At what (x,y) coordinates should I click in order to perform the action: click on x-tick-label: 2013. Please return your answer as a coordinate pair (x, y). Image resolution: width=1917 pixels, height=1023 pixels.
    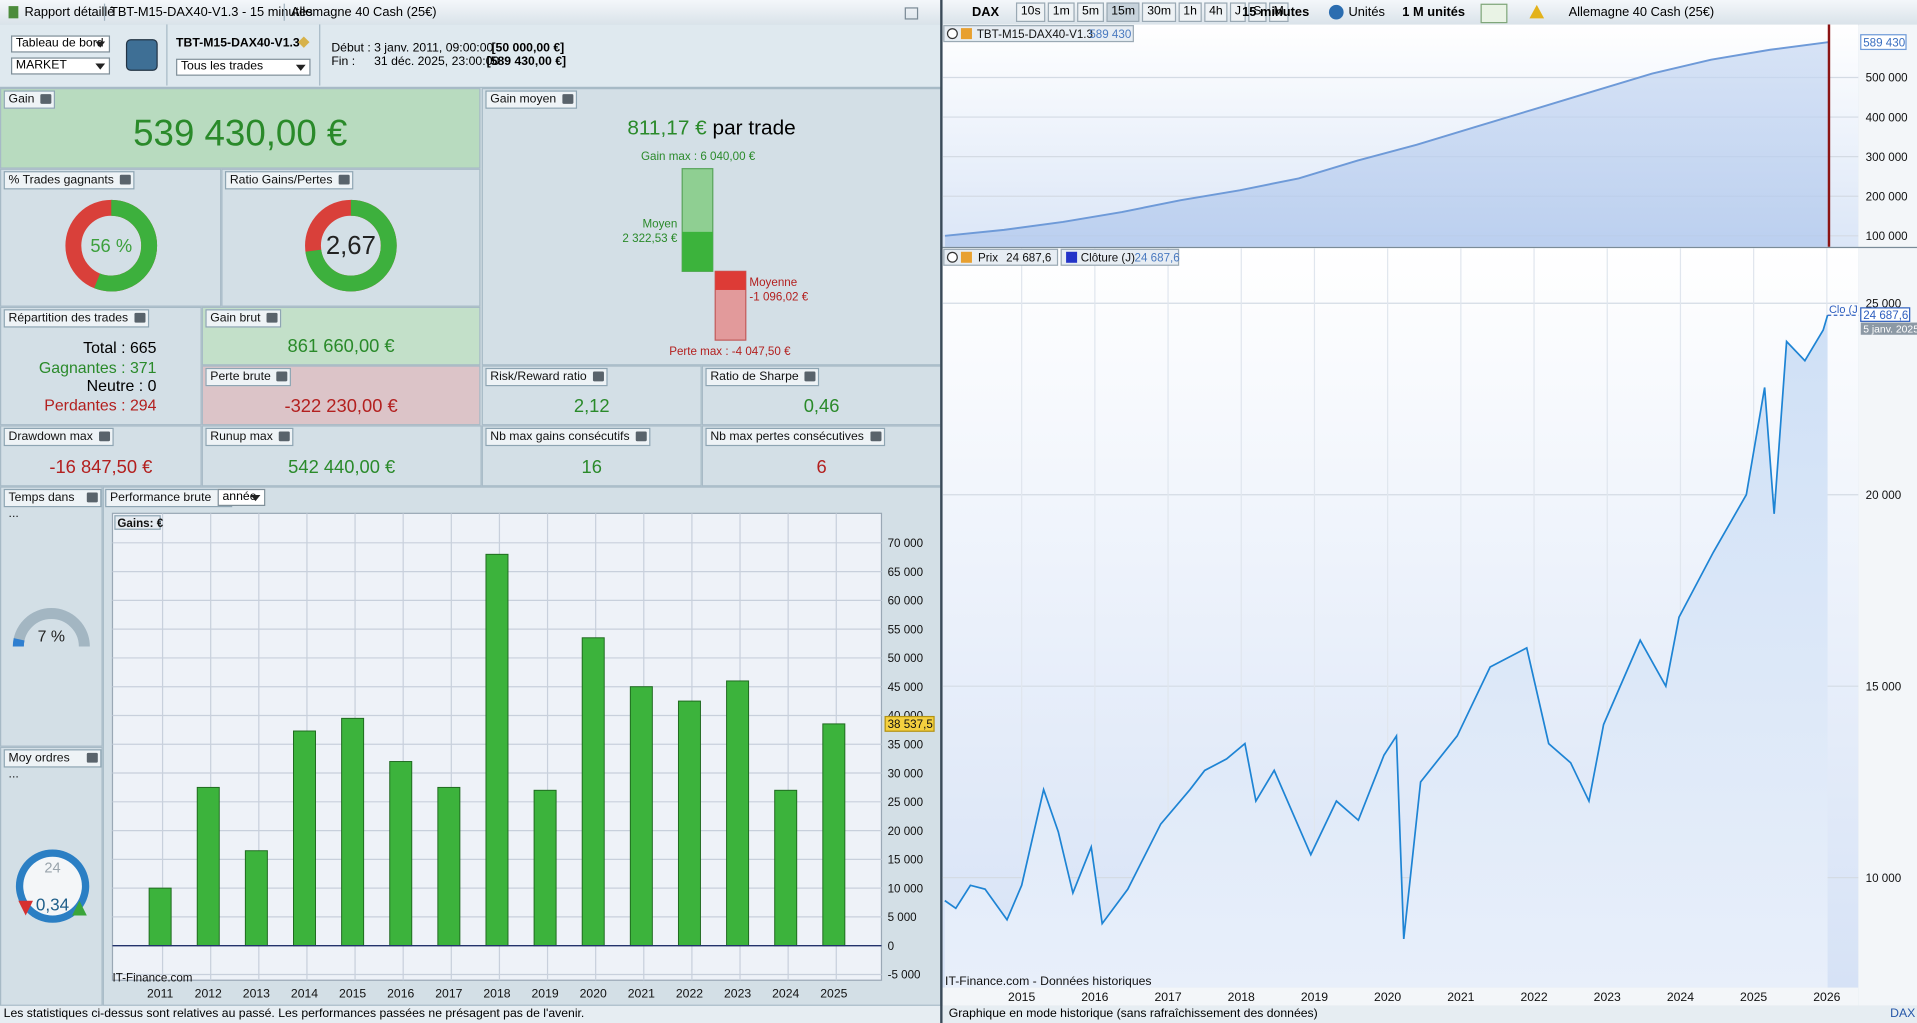
    Looking at the image, I should click on (256, 993).